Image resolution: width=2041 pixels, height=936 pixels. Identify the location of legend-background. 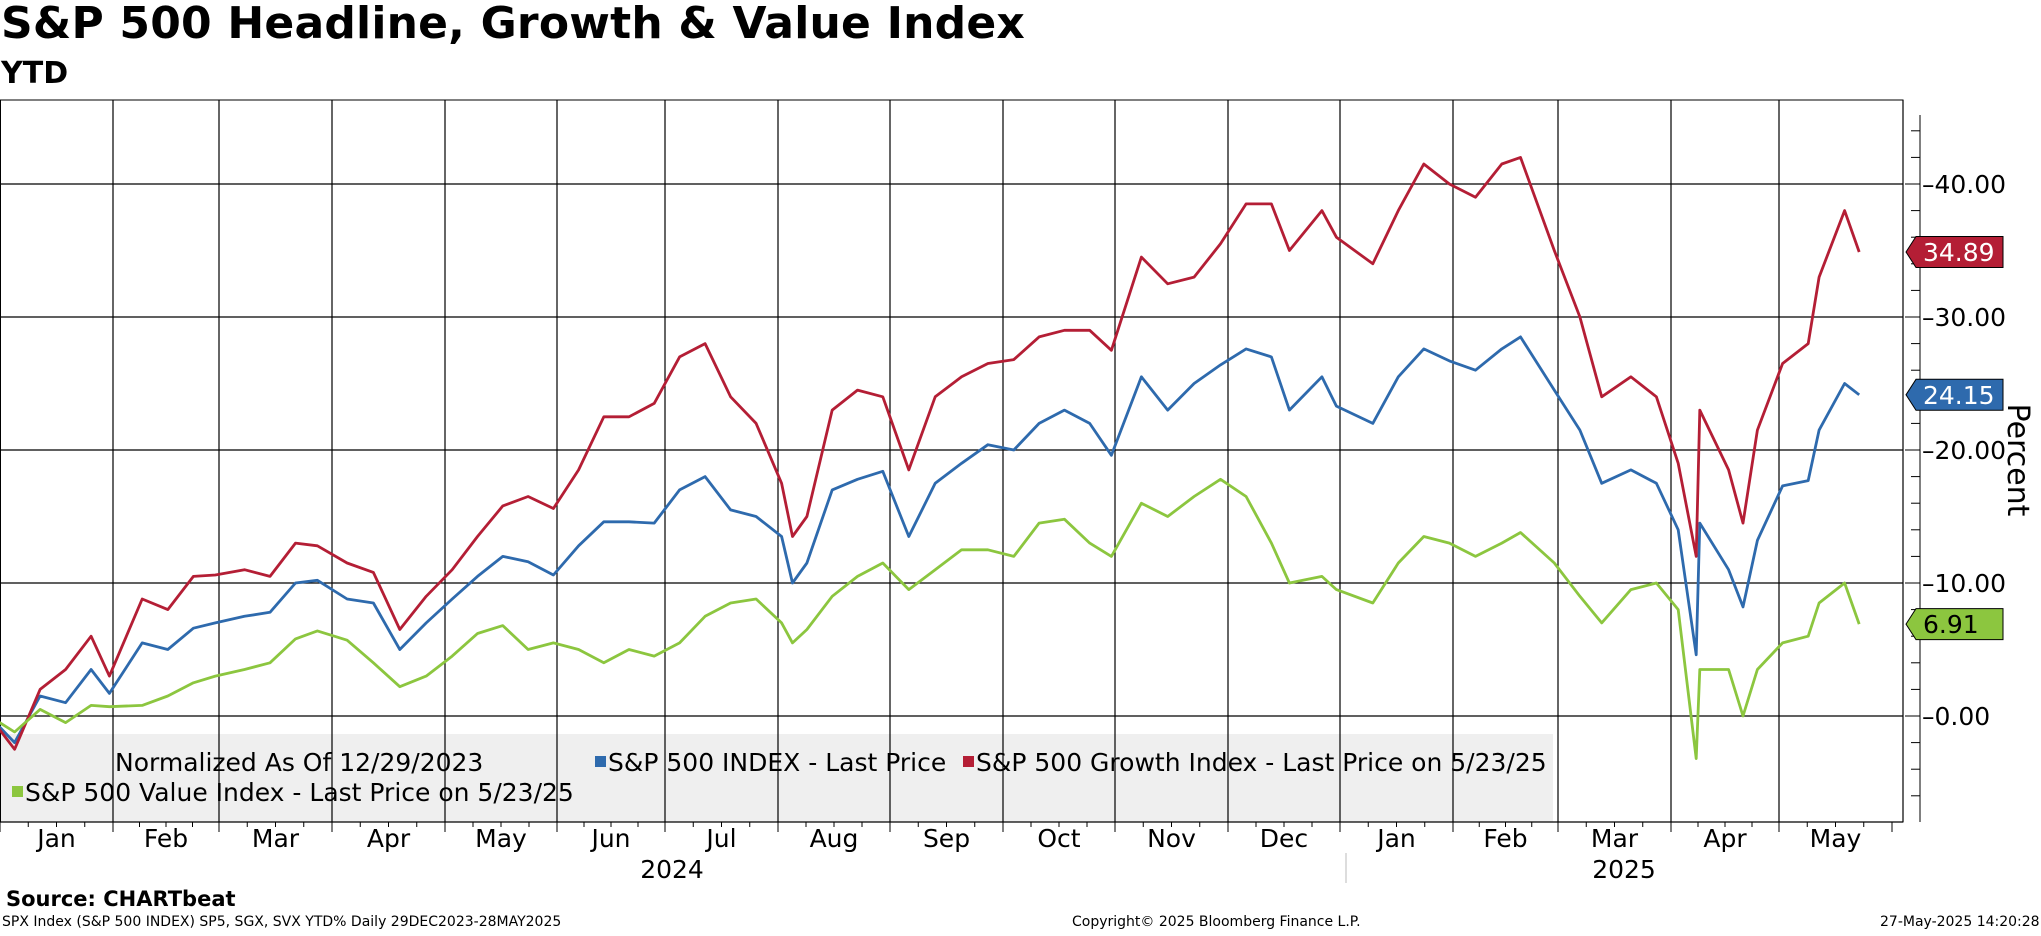
(776, 778).